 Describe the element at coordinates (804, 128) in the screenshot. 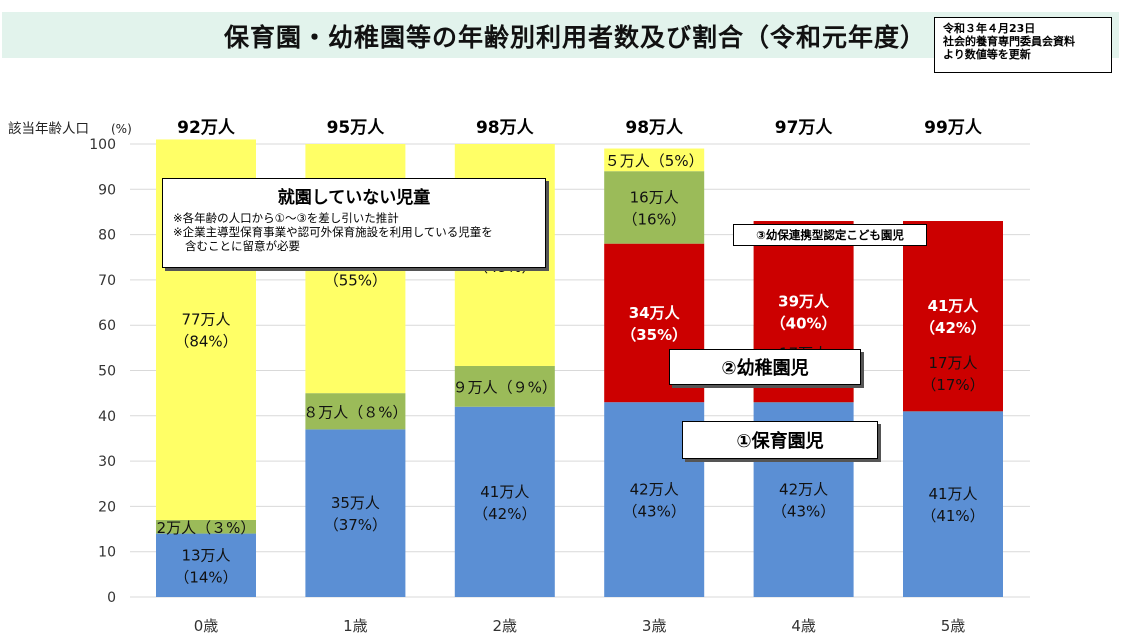

I see `total-label-4: 97万人` at that location.